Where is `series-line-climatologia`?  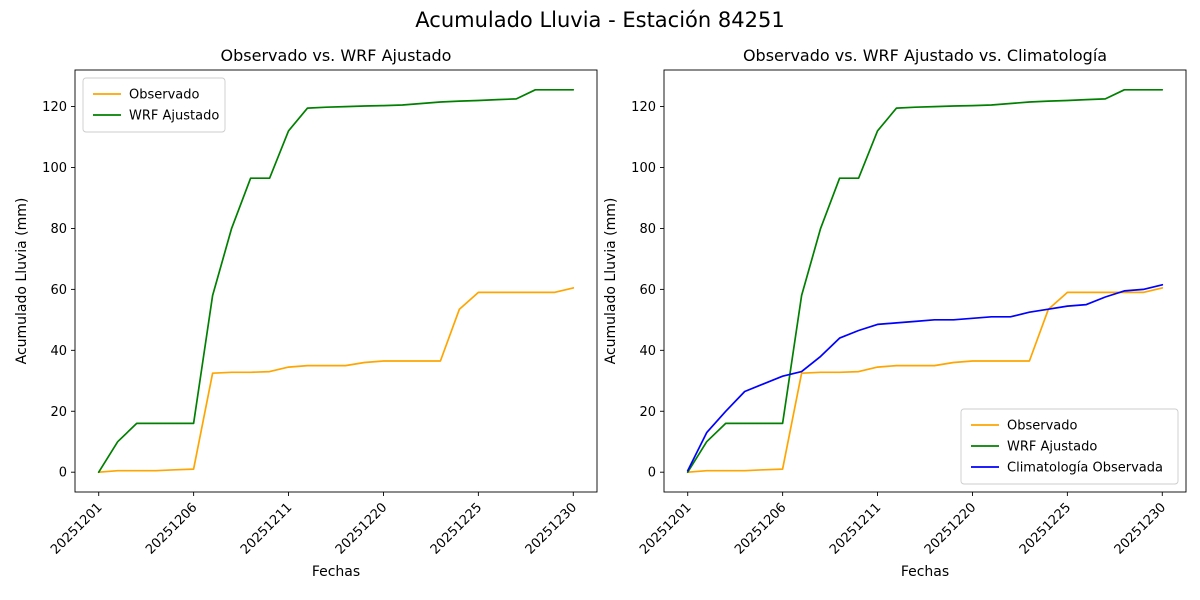 series-line-climatologia is located at coordinates (925, 377).